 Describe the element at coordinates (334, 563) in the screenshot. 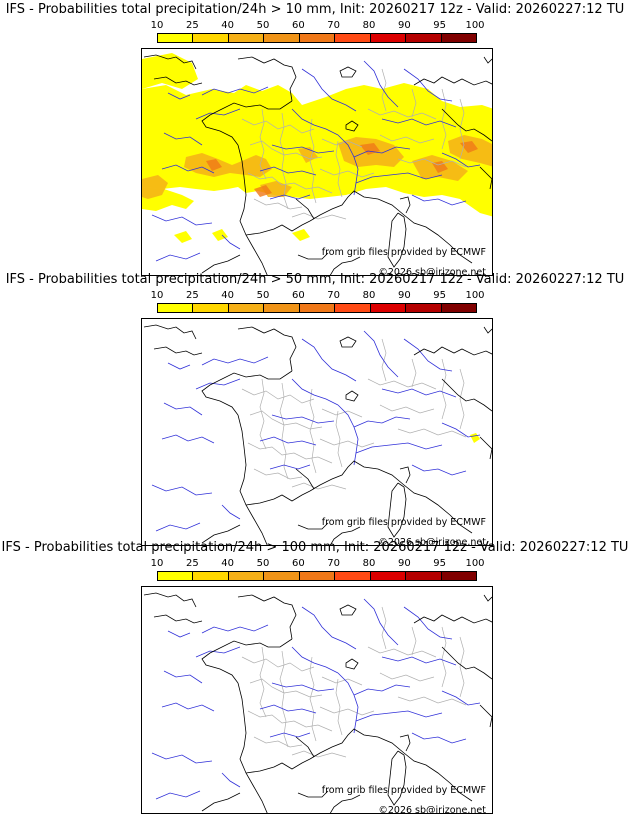

I see `colorbar-tick-label: 70` at that location.